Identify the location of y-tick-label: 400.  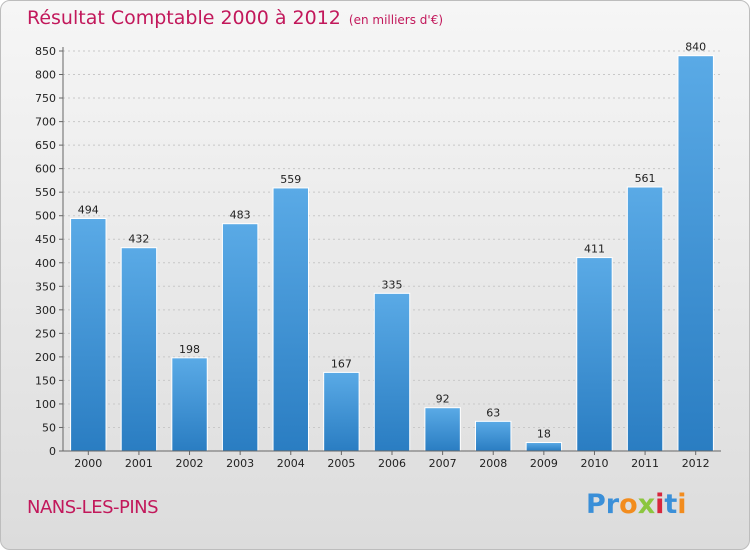
(45, 263).